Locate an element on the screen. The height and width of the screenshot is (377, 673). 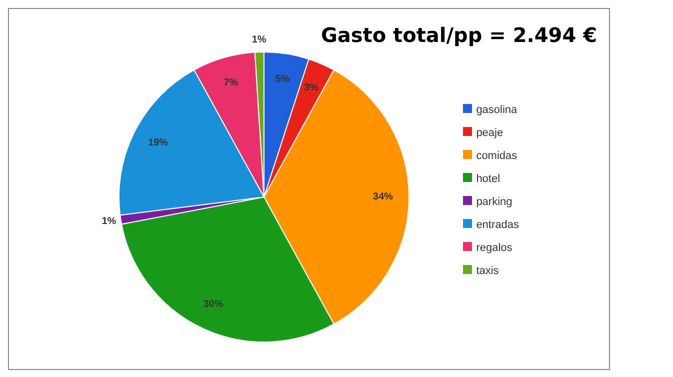
legend-label: regalos is located at coordinates (494, 248).